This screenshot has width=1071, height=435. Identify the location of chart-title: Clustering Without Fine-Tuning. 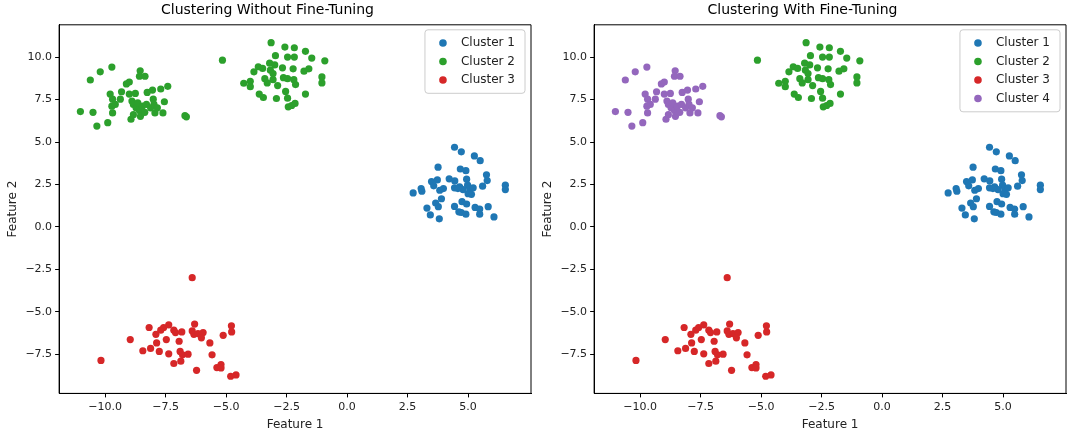
(267, 9).